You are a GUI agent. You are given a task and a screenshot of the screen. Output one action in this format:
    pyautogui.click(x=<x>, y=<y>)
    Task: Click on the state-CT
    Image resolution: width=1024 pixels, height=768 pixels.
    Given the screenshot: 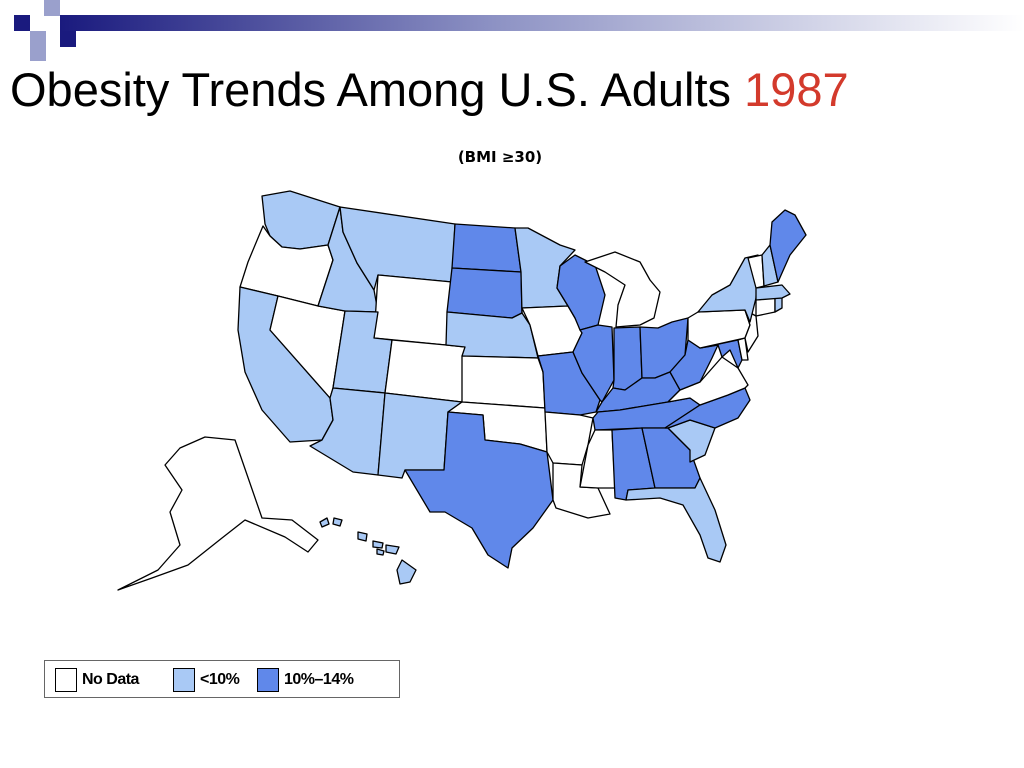 What is the action you would take?
    pyautogui.click(x=765, y=307)
    